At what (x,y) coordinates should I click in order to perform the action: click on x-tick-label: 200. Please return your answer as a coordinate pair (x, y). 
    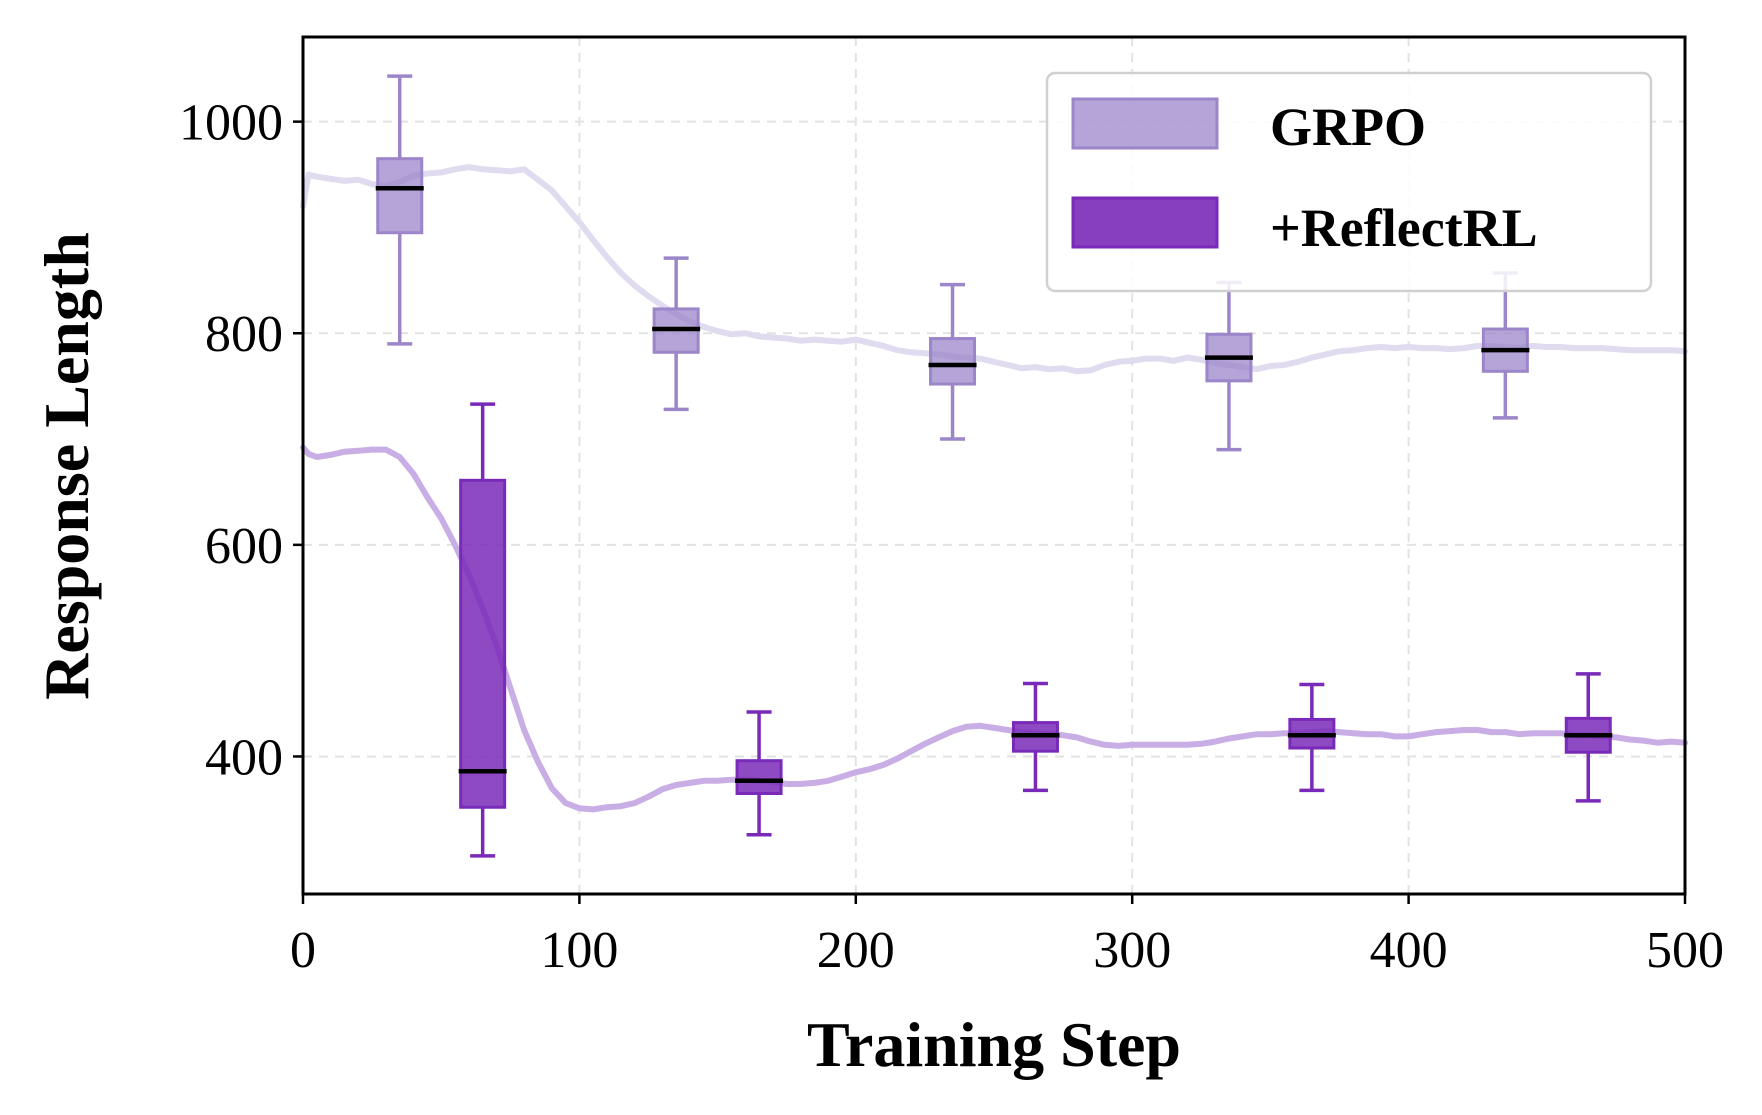
    Looking at the image, I should click on (856, 950).